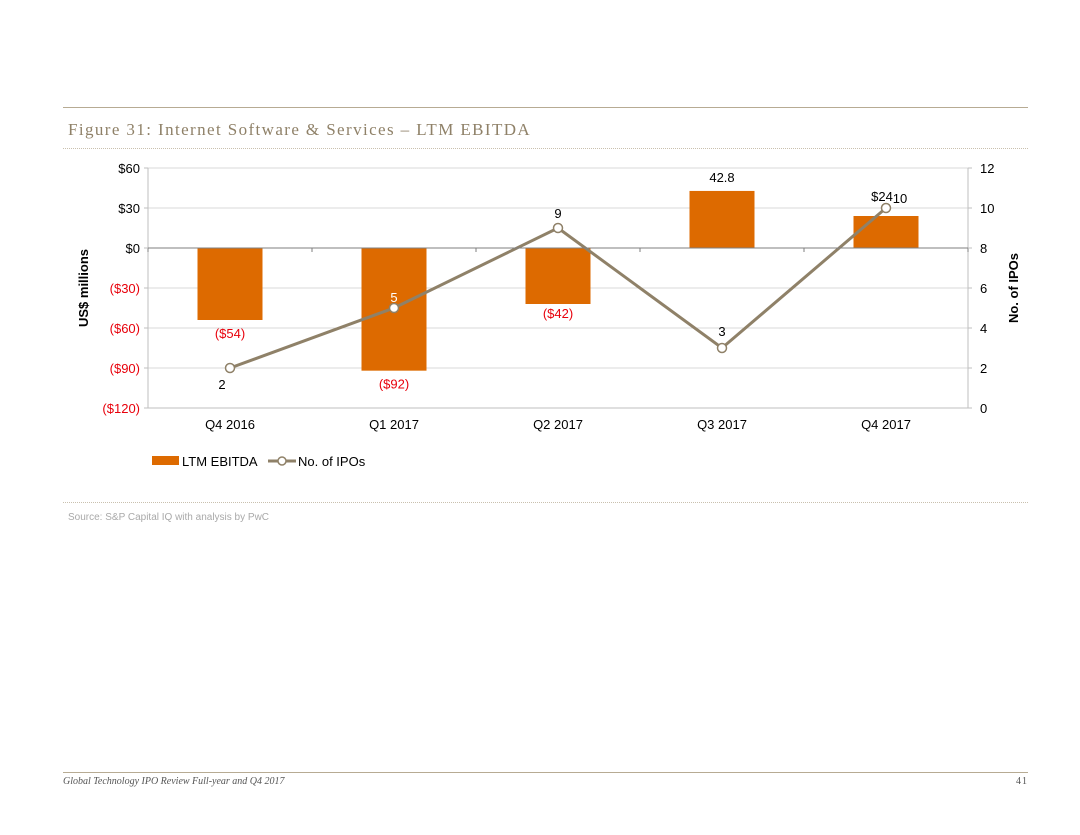 The width and height of the screenshot is (1080, 835). Describe the element at coordinates (983, 328) in the screenshot. I see `y-right-tick-label: 4` at that location.